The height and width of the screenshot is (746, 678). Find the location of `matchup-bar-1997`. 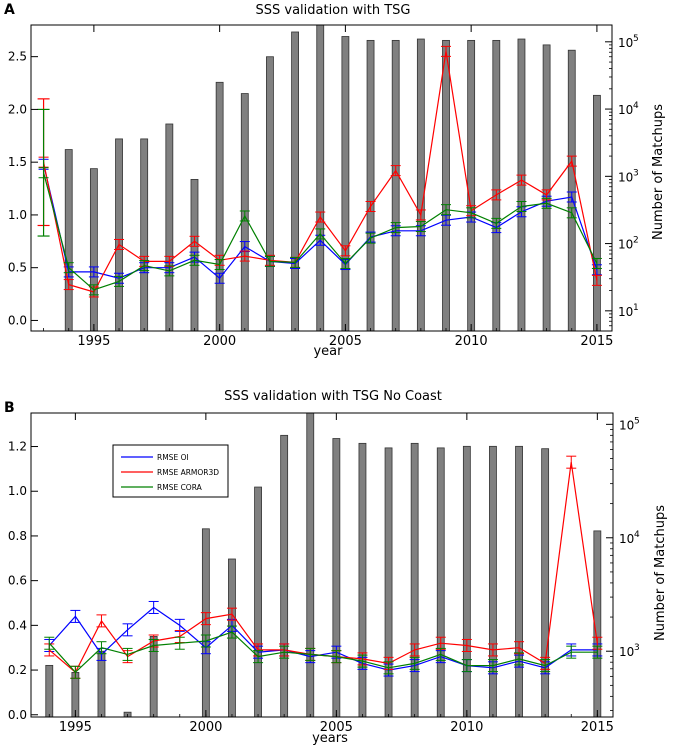

matchup-bar-1997 is located at coordinates (144, 235).